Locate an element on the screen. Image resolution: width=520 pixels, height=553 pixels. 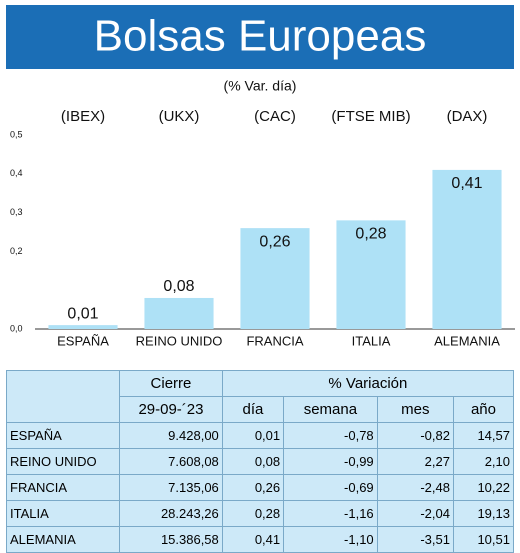
y-tick-label: 0,4 is located at coordinates (16, 173).